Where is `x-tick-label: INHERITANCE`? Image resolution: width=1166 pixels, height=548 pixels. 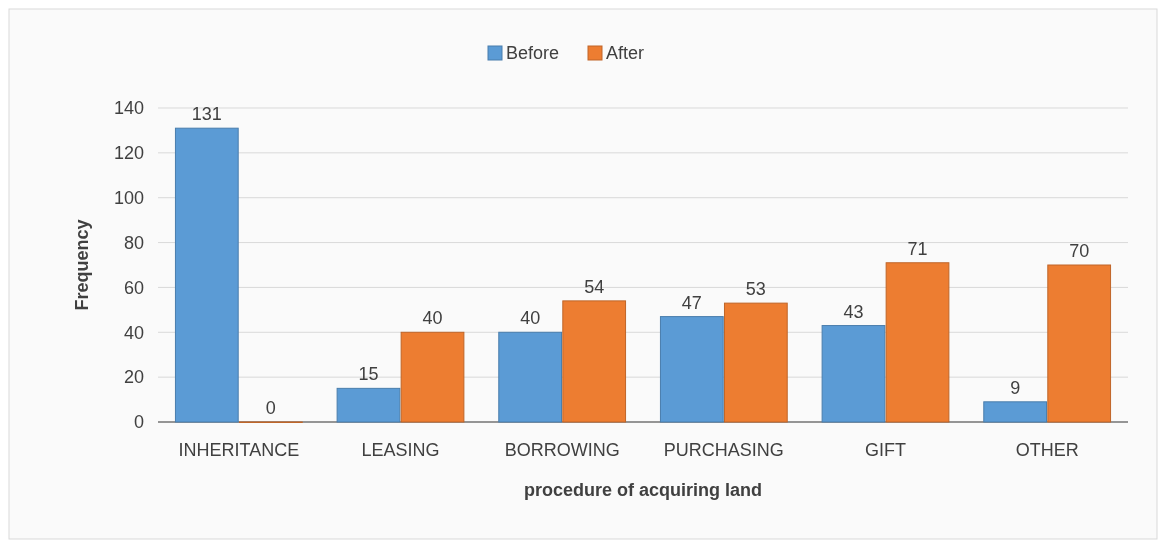
x-tick-label: INHERITANCE is located at coordinates (239, 450).